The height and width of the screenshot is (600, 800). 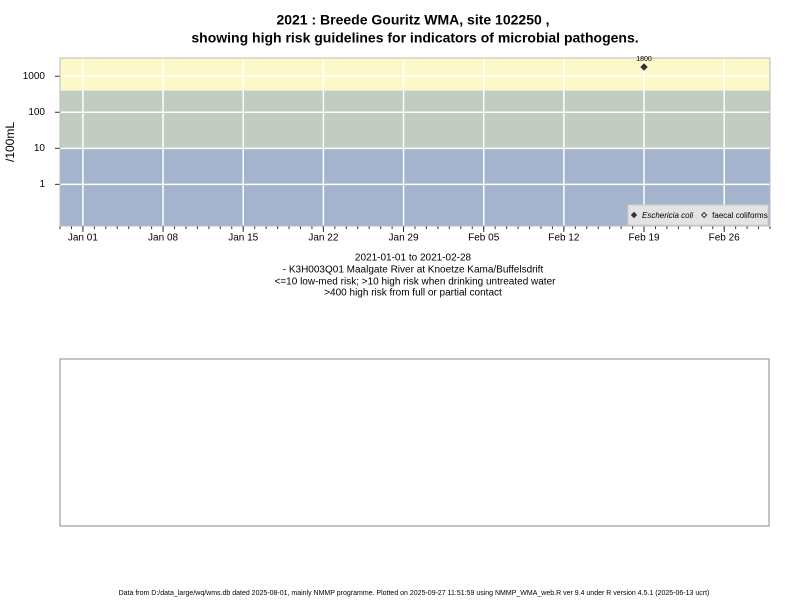 I want to click on y-axis-label: /100mL, so click(x=10, y=142).